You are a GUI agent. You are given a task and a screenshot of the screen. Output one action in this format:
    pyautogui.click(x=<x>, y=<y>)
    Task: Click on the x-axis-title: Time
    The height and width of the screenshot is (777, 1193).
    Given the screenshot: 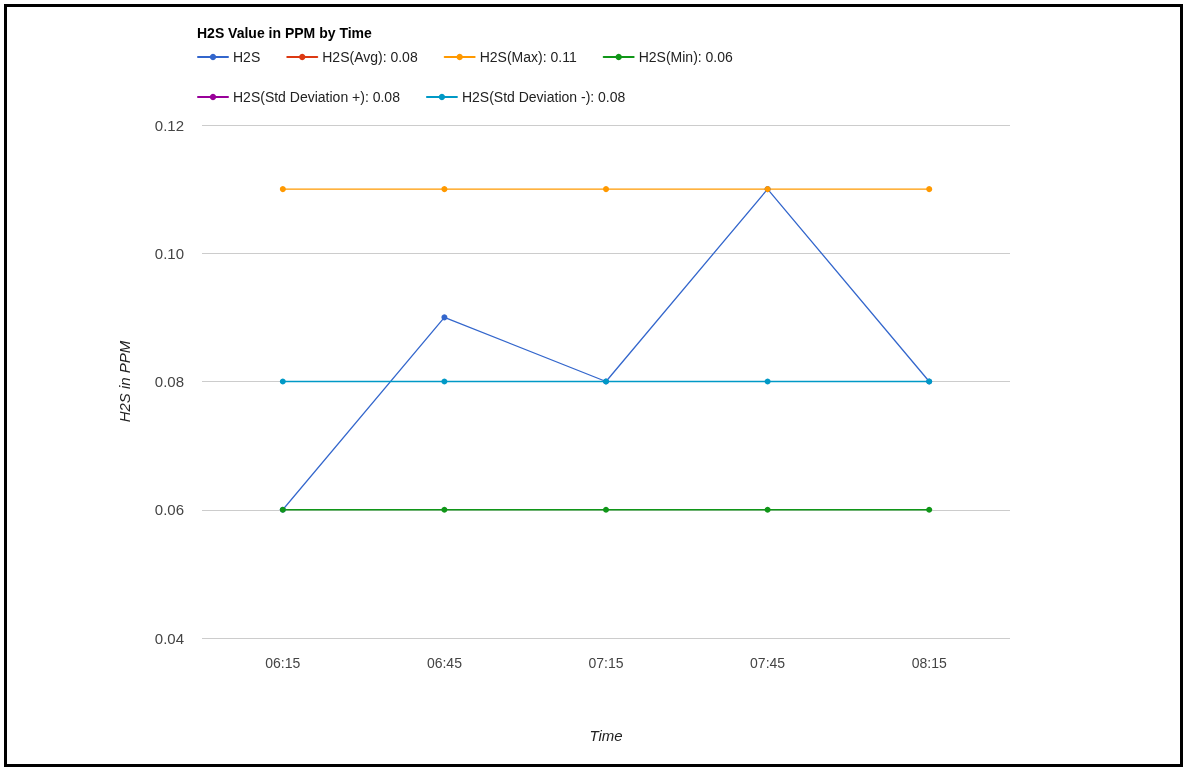 What is the action you would take?
    pyautogui.click(x=606, y=735)
    